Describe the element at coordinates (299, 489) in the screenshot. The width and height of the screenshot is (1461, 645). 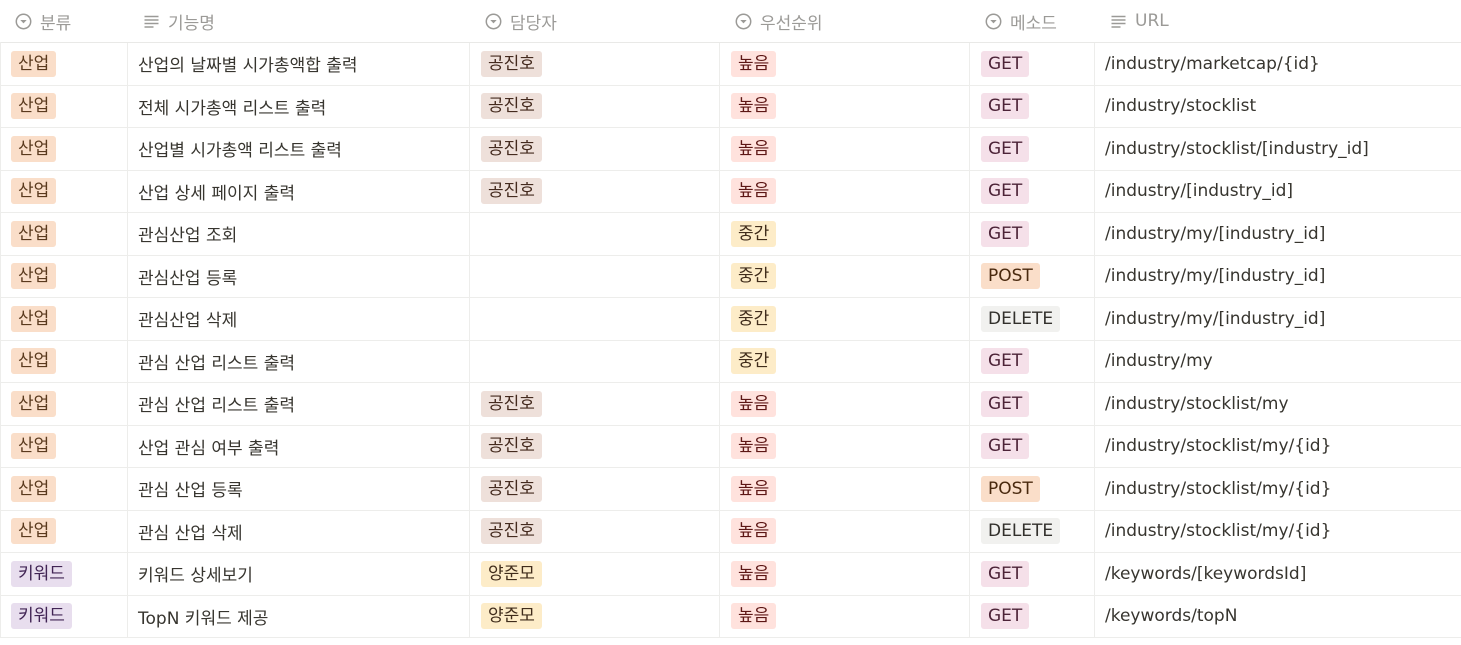
I see `feature-name-cell: 관심 산업 등록` at that location.